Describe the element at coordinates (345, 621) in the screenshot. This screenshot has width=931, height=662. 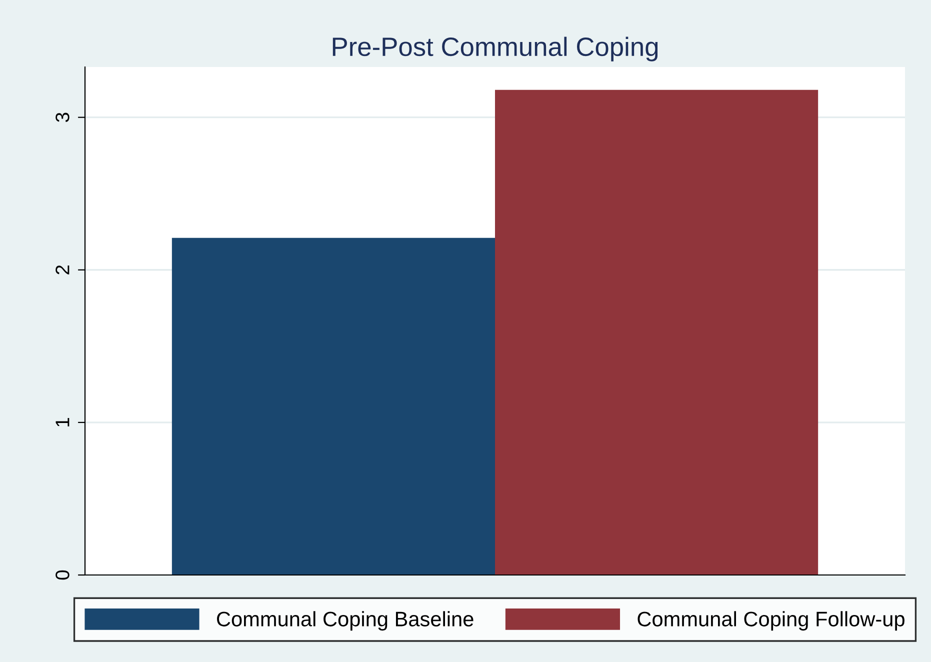
I see `series-label: Communal Coping Baseline` at that location.